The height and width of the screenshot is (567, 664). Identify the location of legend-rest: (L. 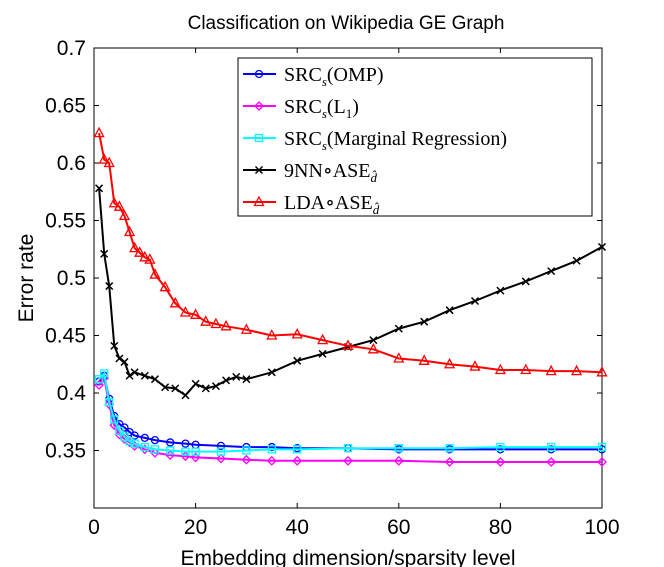
(336, 107).